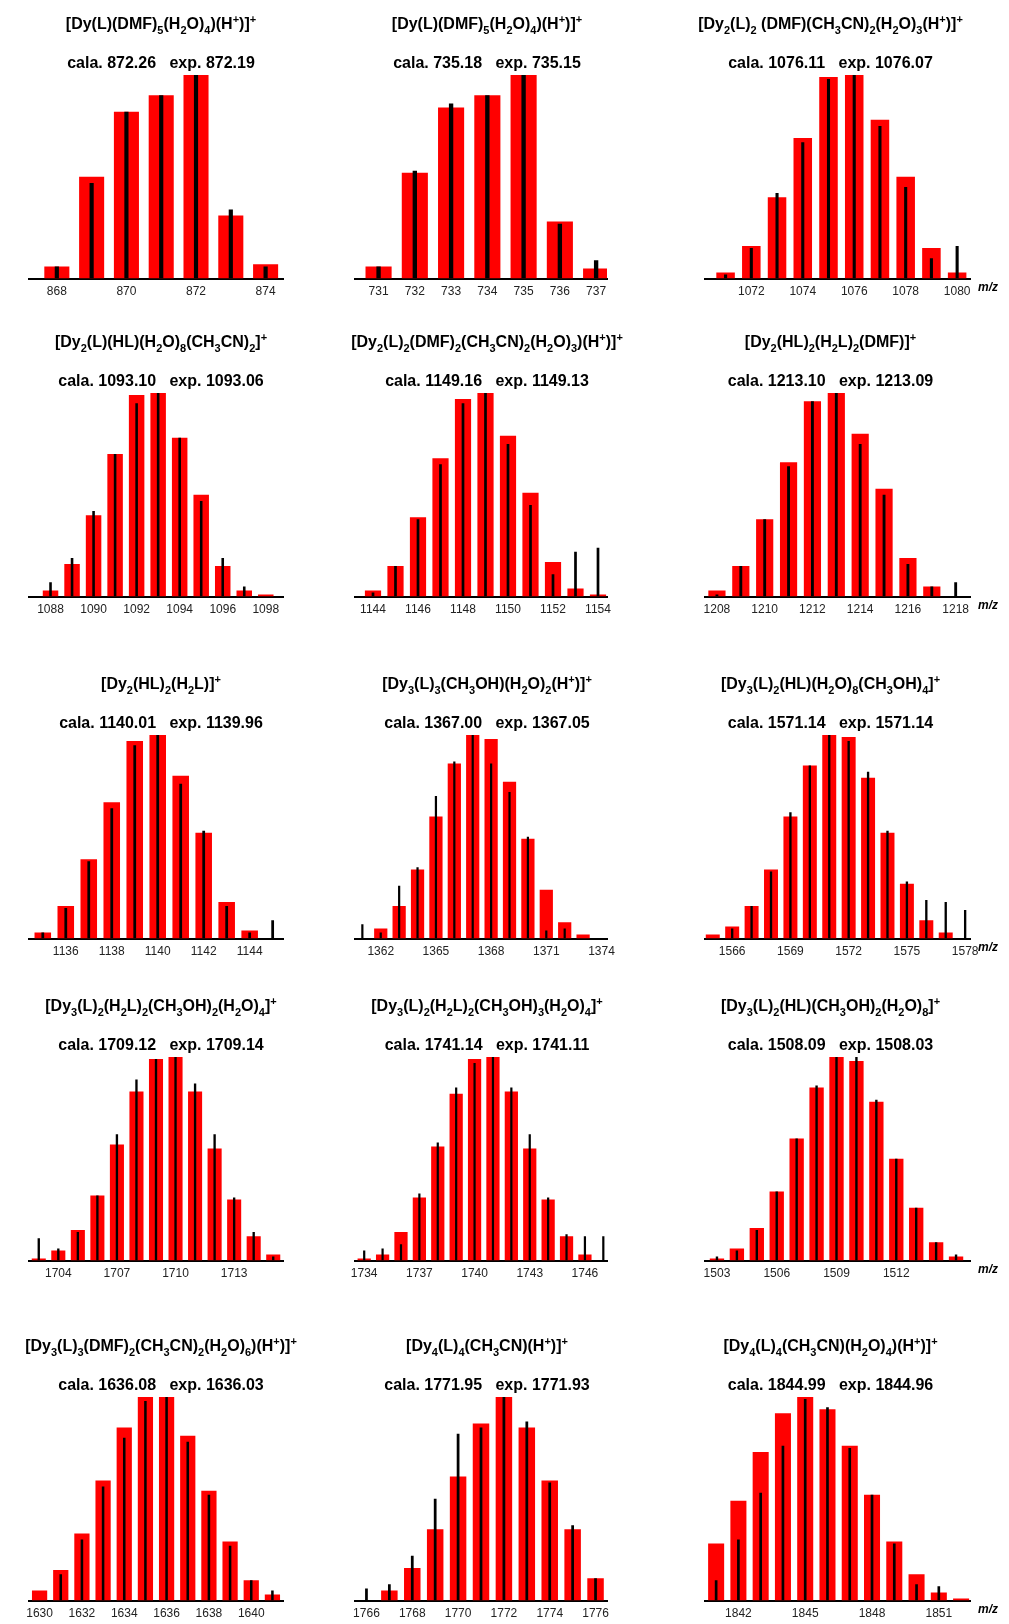 This screenshot has height=1624, width=1009. I want to click on x-tick-label: 1148, so click(463, 608).